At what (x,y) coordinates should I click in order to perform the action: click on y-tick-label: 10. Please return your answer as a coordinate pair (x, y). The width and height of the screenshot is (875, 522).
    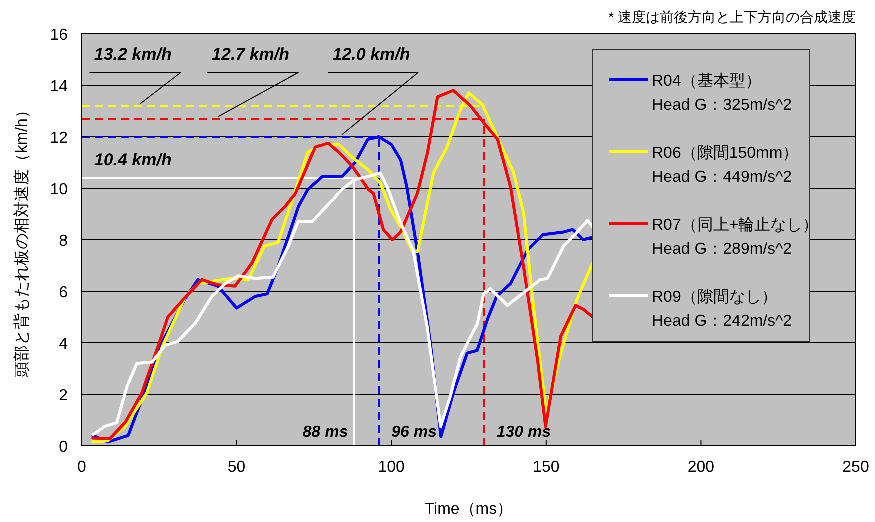
    Looking at the image, I should click on (59, 190).